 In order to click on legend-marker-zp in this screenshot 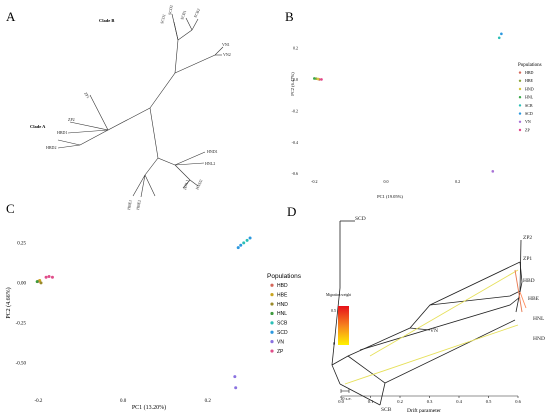, I will do `click(272, 351)`.